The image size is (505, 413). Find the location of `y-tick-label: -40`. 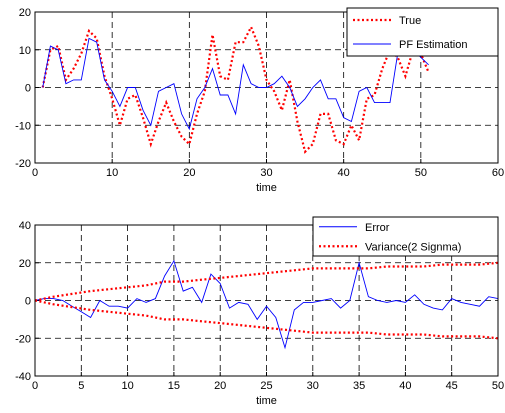

y-tick-label: -40 is located at coordinates (23, 377).